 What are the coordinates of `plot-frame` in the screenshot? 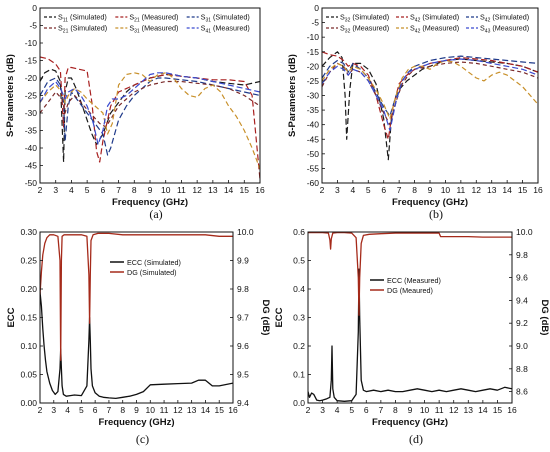 It's located at (410, 317).